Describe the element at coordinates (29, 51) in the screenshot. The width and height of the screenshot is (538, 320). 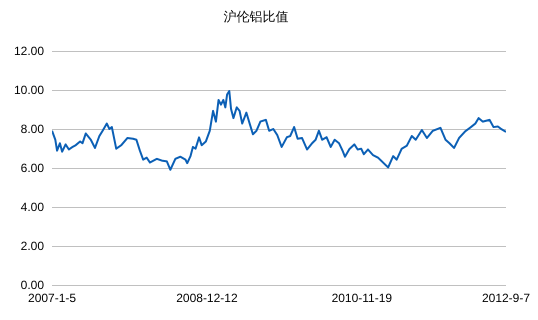
I see `y-tick-label: 12.00` at that location.